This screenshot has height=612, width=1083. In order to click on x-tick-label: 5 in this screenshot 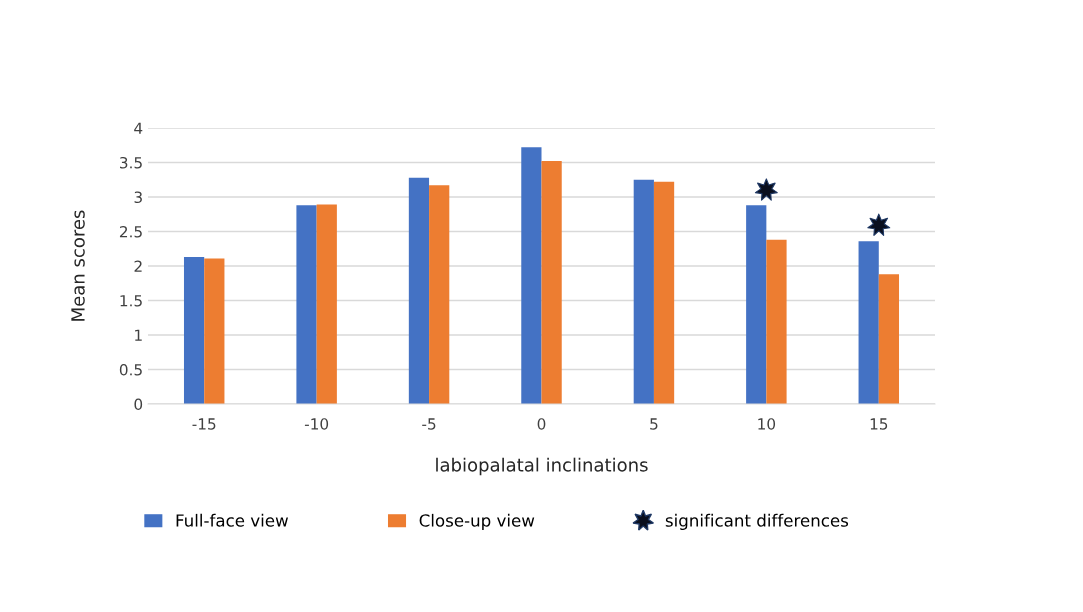, I will do `click(654, 424)`.